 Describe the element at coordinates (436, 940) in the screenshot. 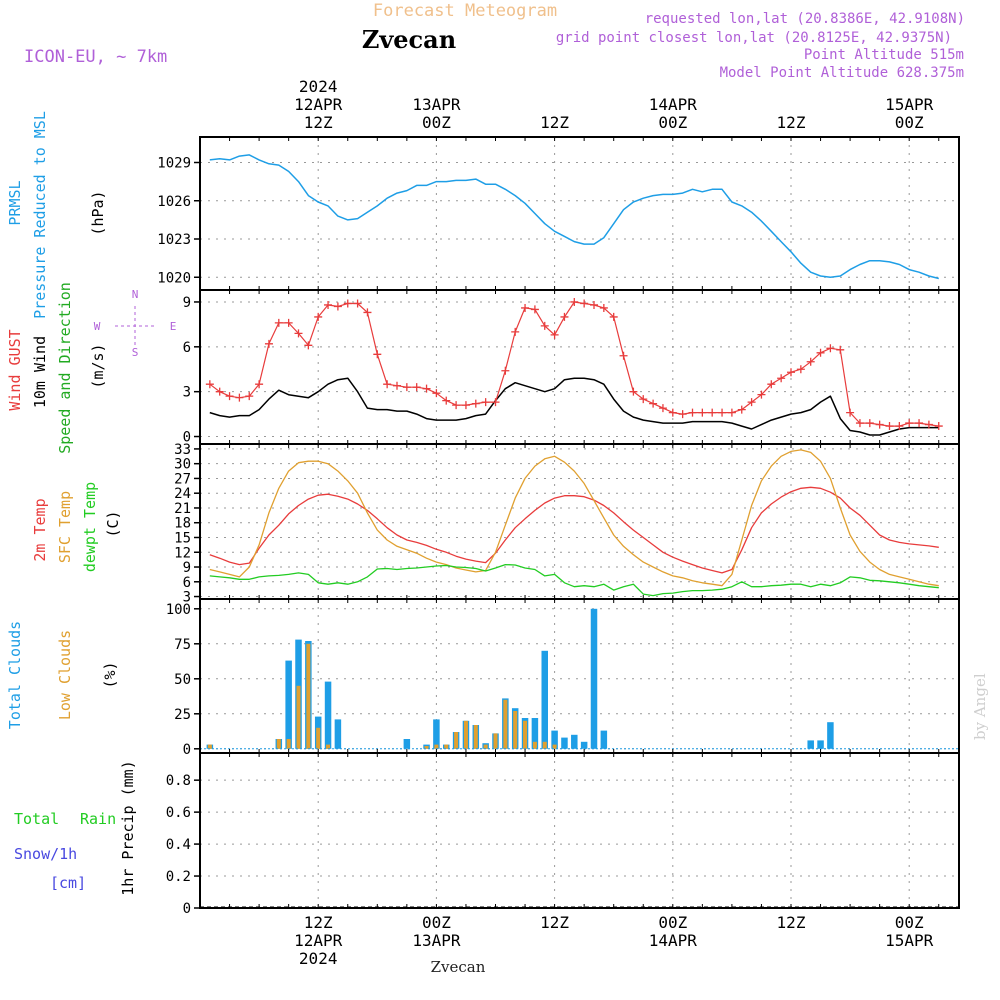

I see `time-label-bottom: 13APR` at that location.